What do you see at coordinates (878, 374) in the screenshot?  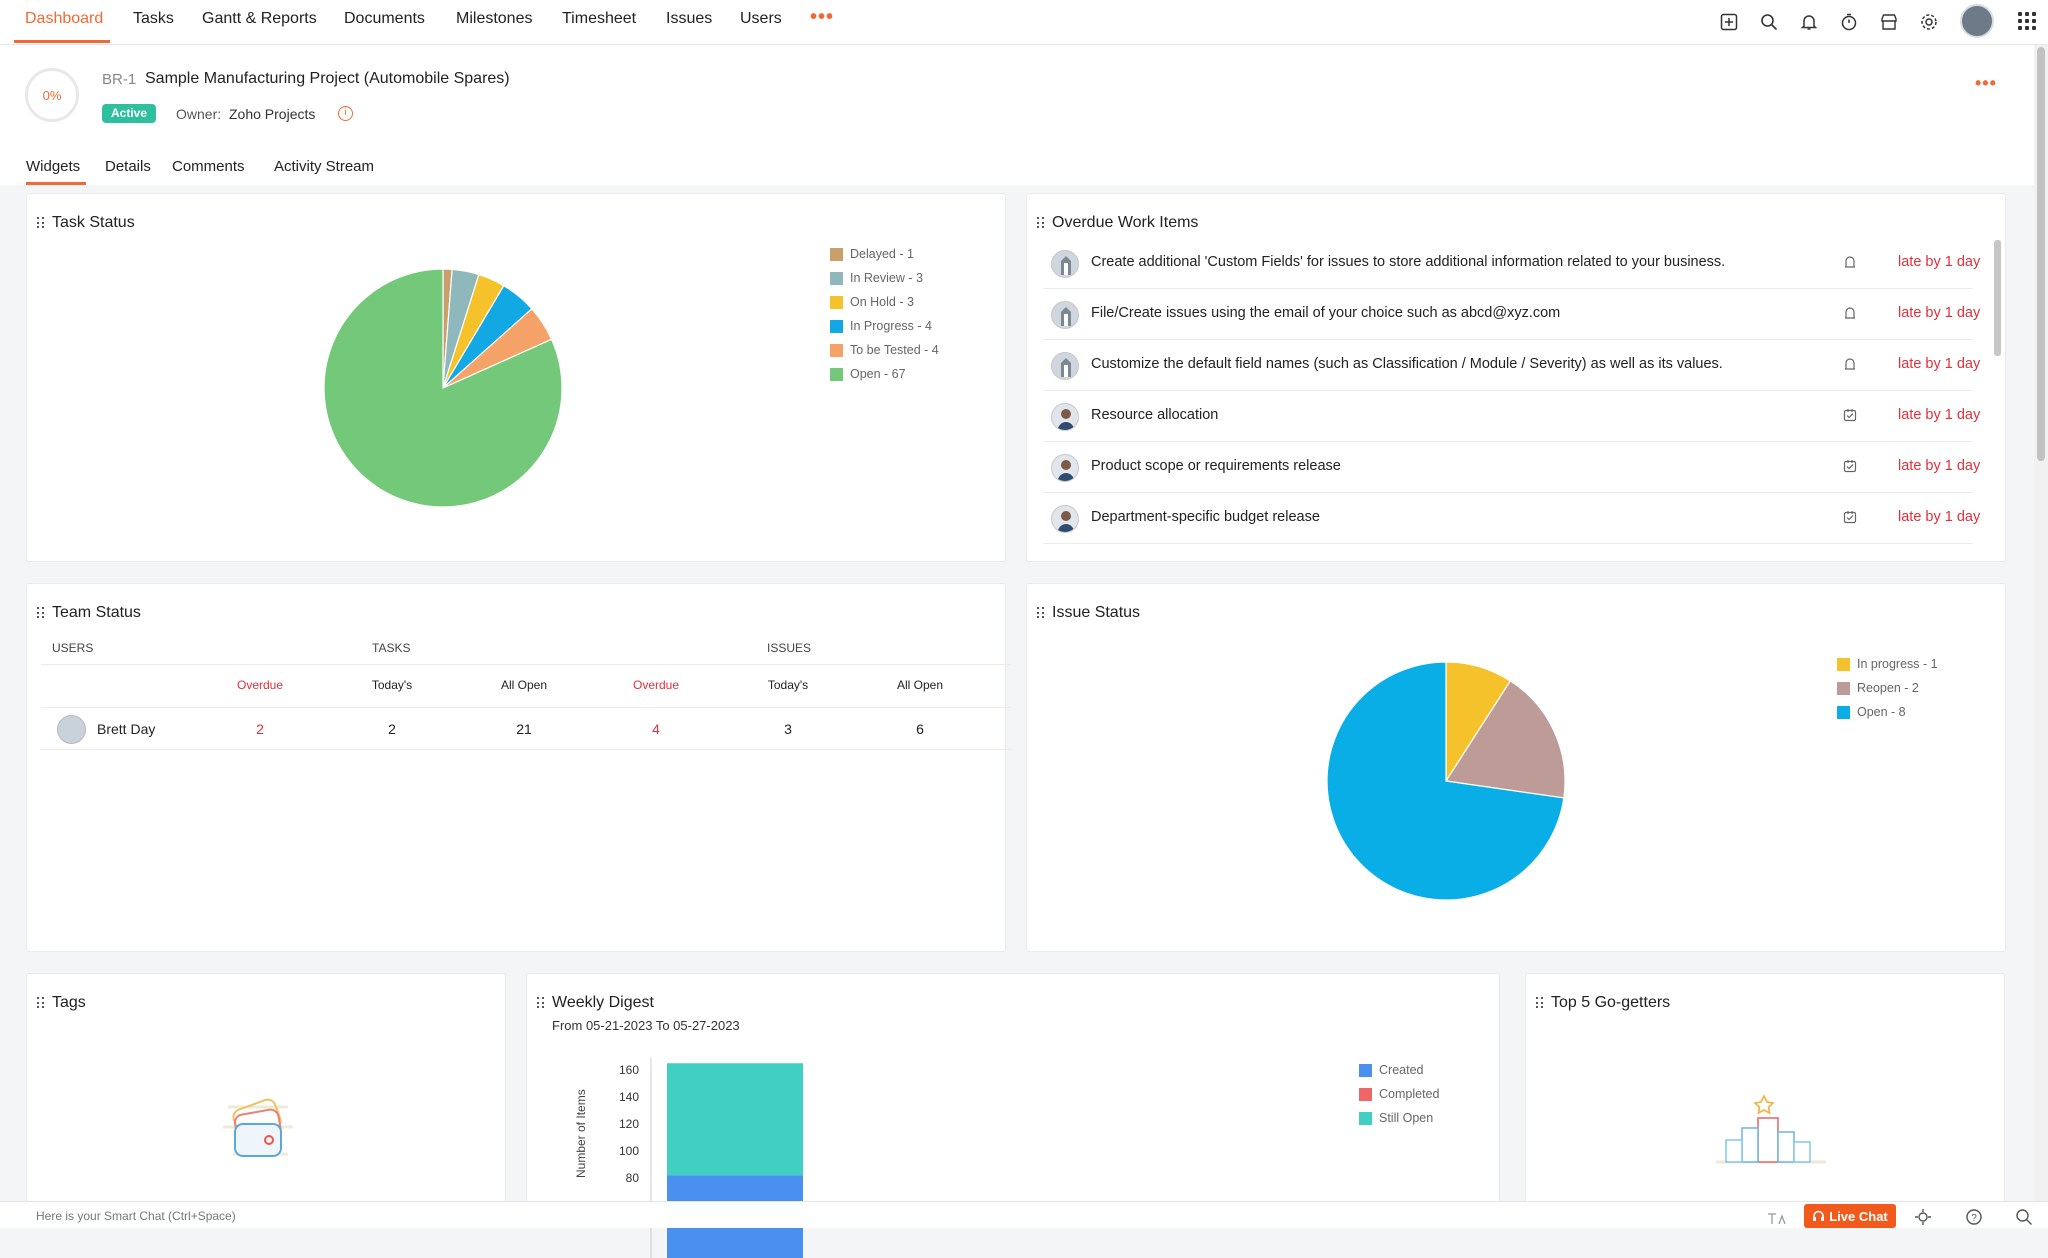 I see `legend-label: Open - 67` at bounding box center [878, 374].